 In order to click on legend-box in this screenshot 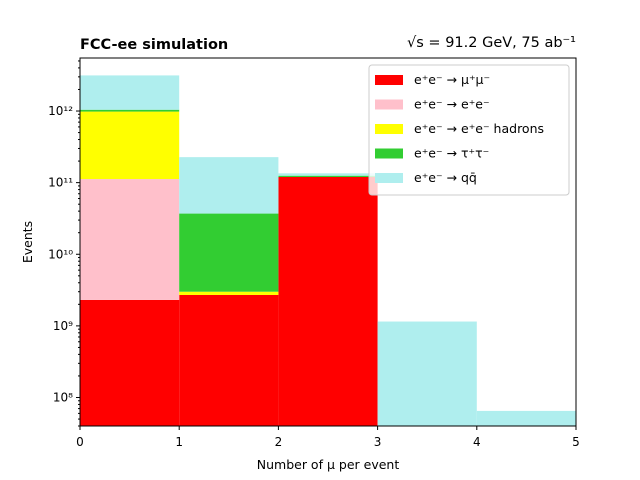, I will do `click(469, 130)`.